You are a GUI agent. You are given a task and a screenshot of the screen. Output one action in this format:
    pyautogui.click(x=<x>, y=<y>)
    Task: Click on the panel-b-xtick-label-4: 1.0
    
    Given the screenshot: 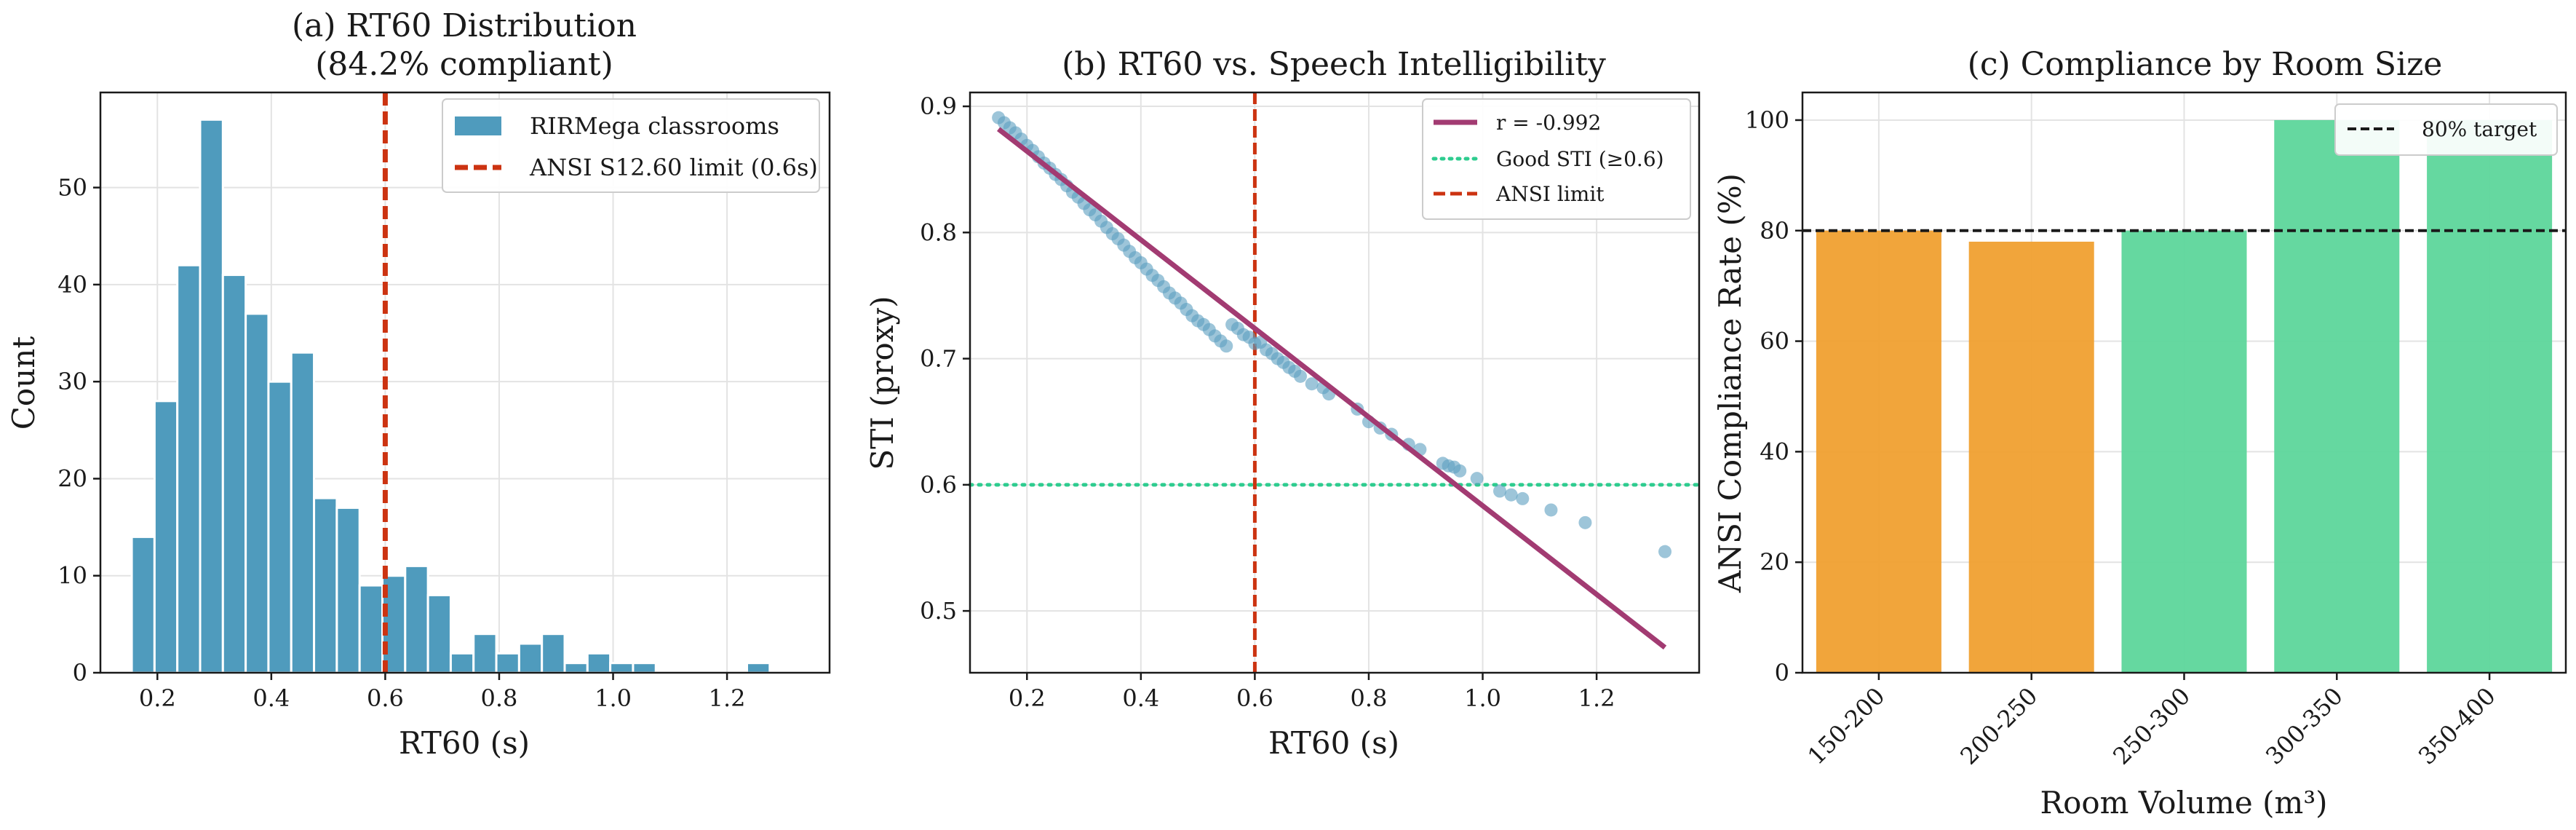 What is the action you would take?
    pyautogui.click(x=1482, y=698)
    